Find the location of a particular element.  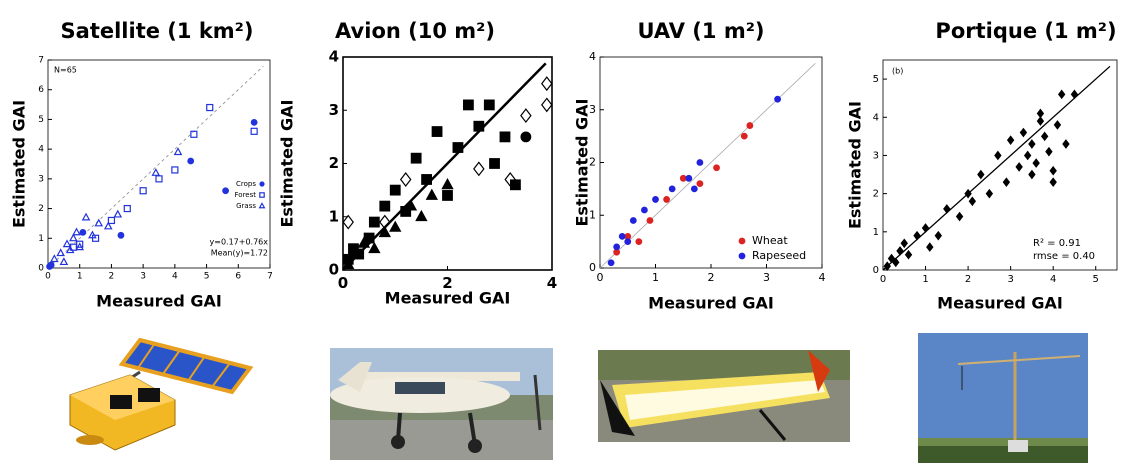

annotation: rmse = 0.40 is located at coordinates (1064, 256).